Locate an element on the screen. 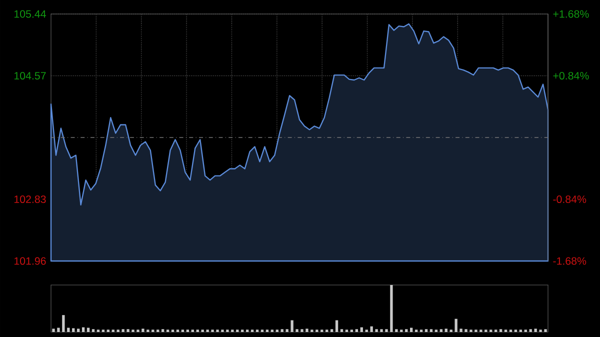 This screenshot has width=600, height=337. y2-tick-label: -1.68% is located at coordinates (569, 261).